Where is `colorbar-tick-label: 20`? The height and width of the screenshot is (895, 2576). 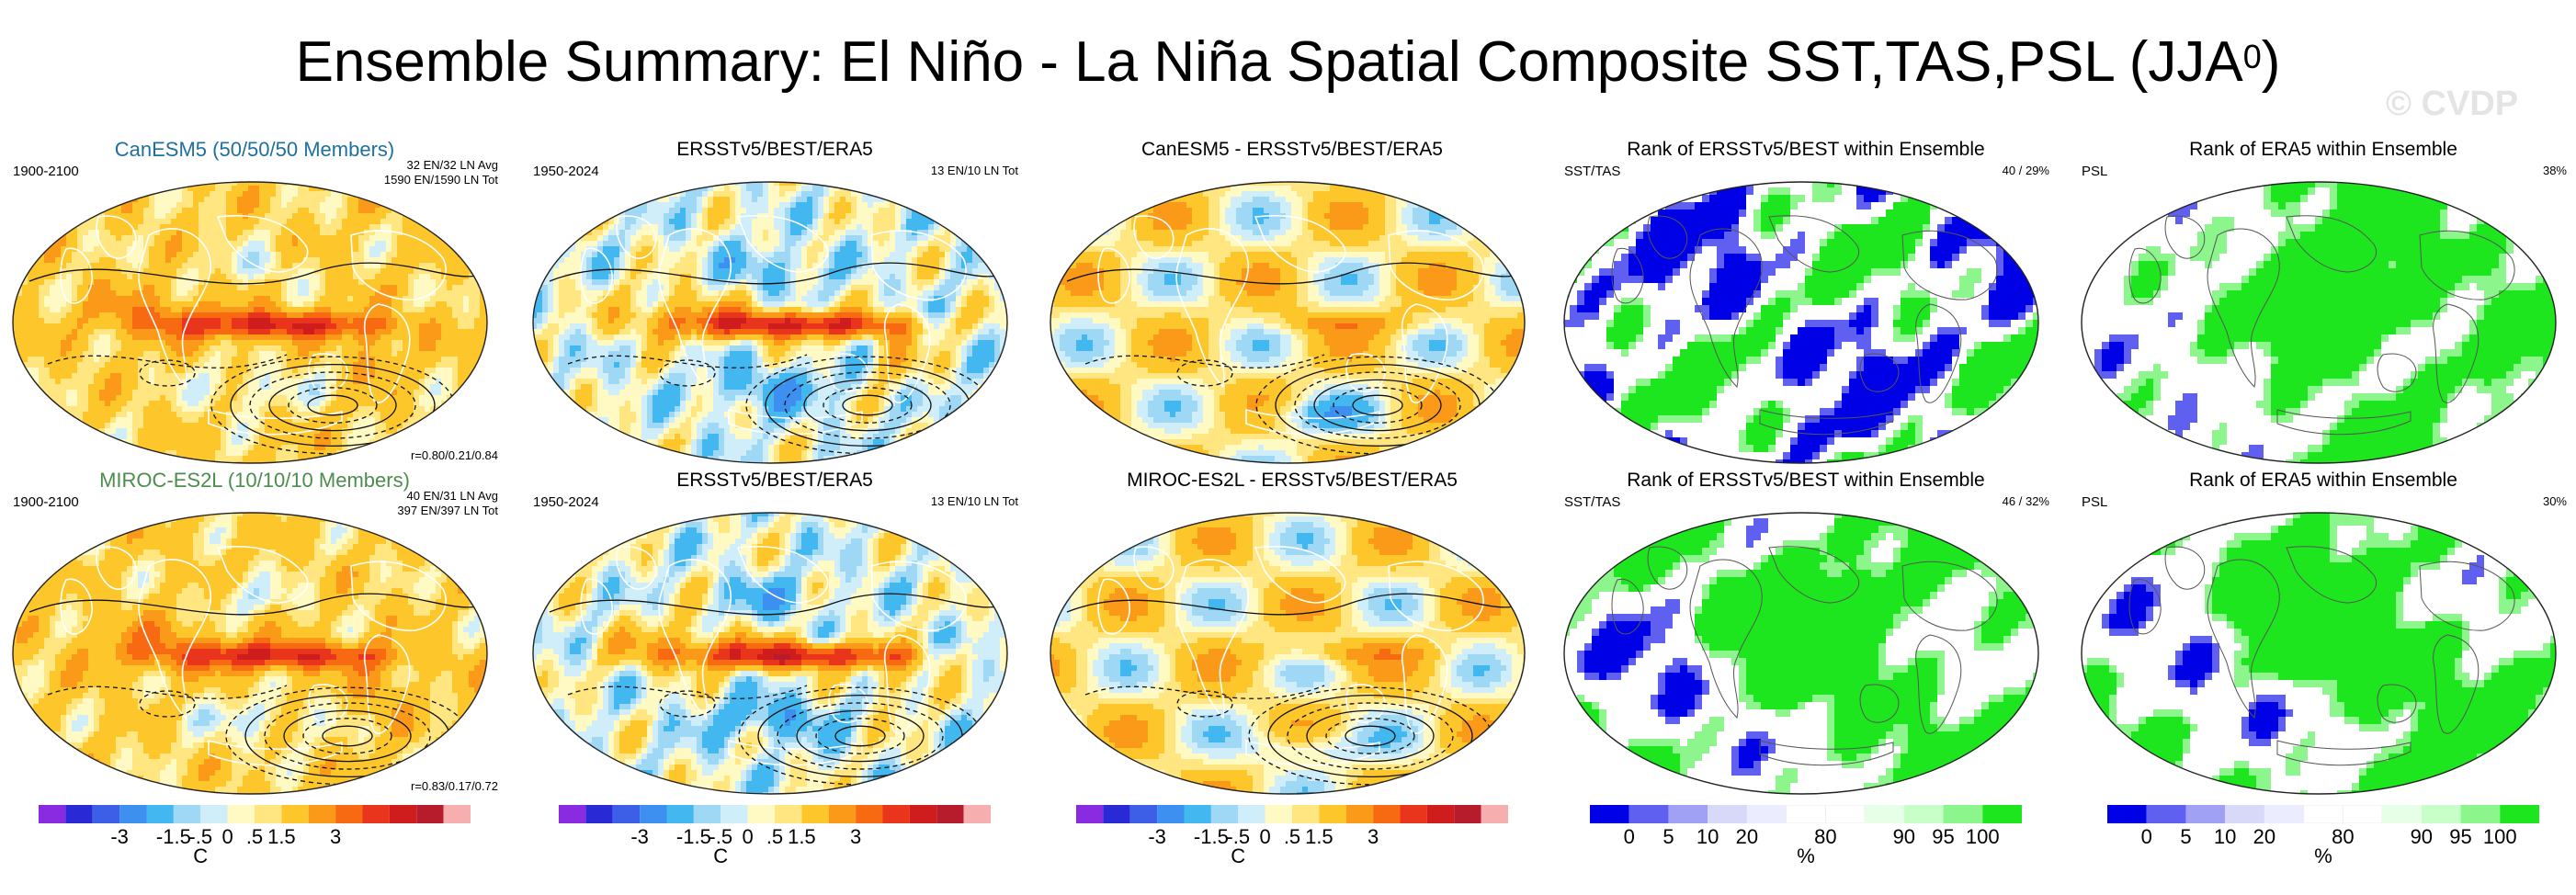
colorbar-tick-label: 20 is located at coordinates (2264, 837).